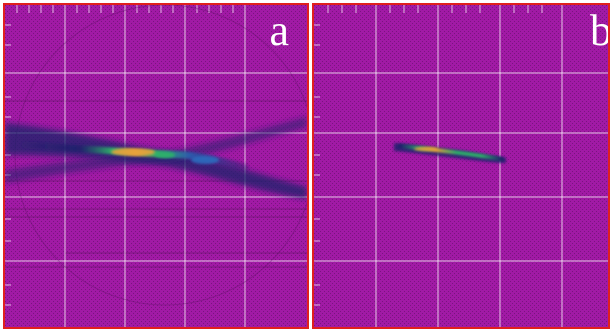 Image resolution: width=610 pixels, height=334 pixels. What do you see at coordinates (156, 158) in the screenshot?
I see `panel-a-beam` at bounding box center [156, 158].